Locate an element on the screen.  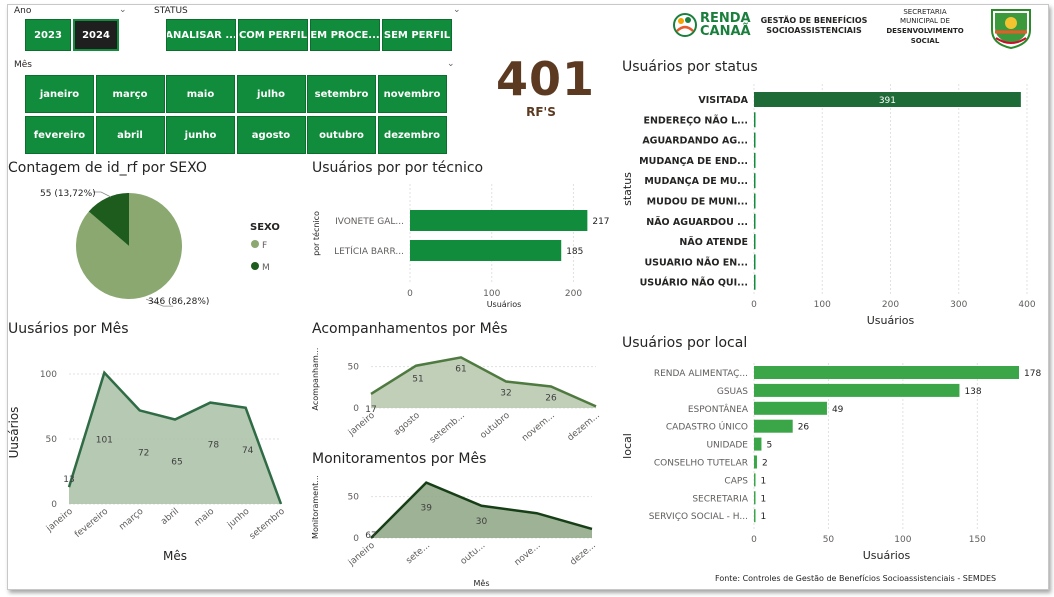
x-tick-label-agosto: agosto is located at coordinates (407, 424).